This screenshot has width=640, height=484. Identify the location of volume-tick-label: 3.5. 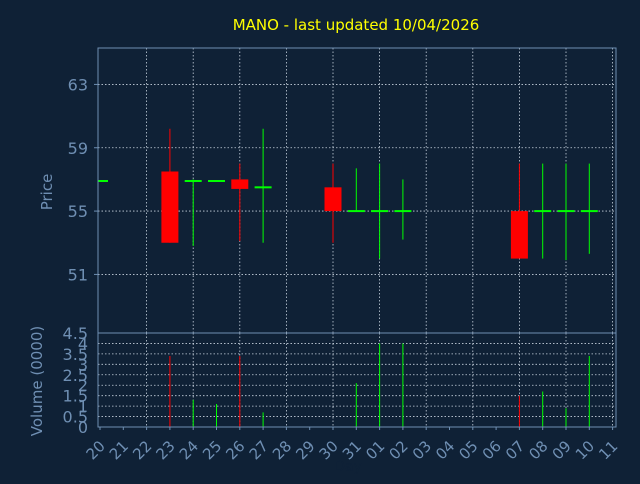
(75, 354).